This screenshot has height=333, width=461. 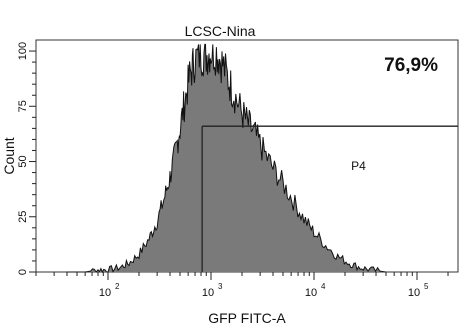 What do you see at coordinates (220, 31) in the screenshot?
I see `chart-title: LCSC-Nina` at bounding box center [220, 31].